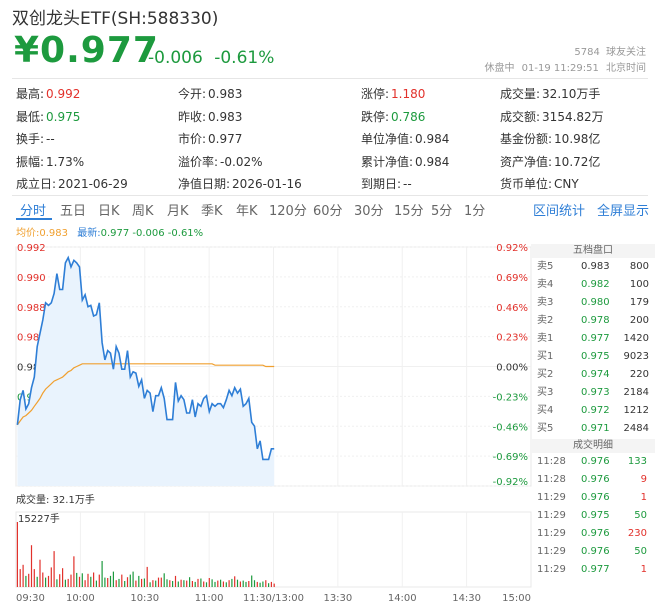 This screenshot has width=656, height=615. I want to click on trade-price: 0.977, so click(595, 569).